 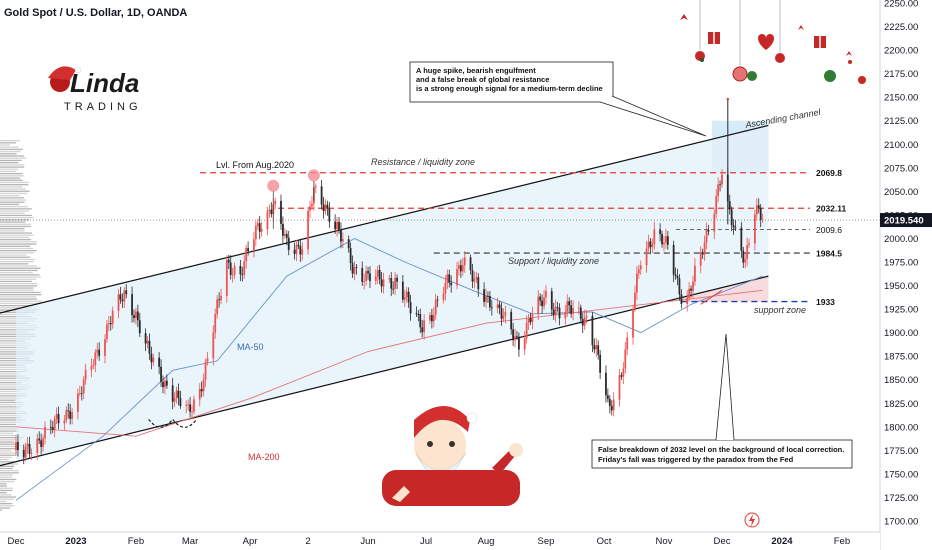 What do you see at coordinates (904, 221) in the screenshot?
I see `current-price-badge-label: 2019.540` at bounding box center [904, 221].